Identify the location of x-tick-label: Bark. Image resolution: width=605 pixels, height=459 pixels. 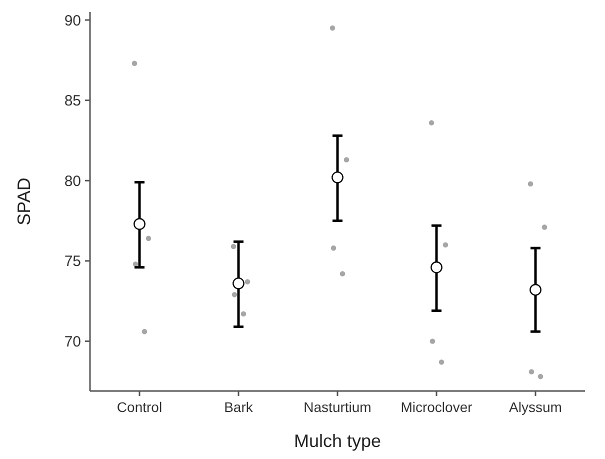
(239, 407).